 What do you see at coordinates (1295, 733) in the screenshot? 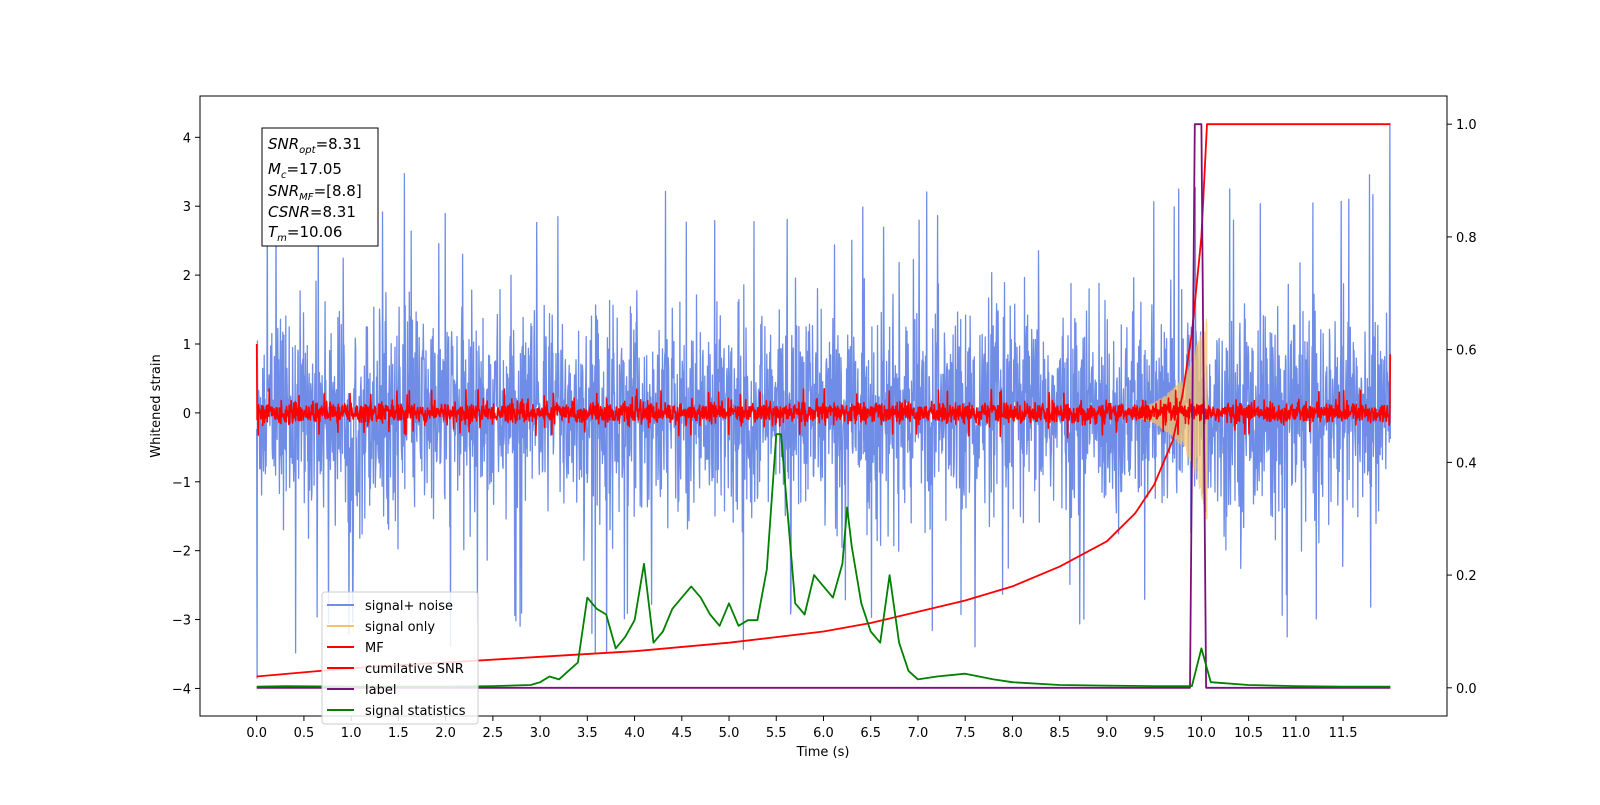
I see `x-tick-label: 11.0` at bounding box center [1295, 733].